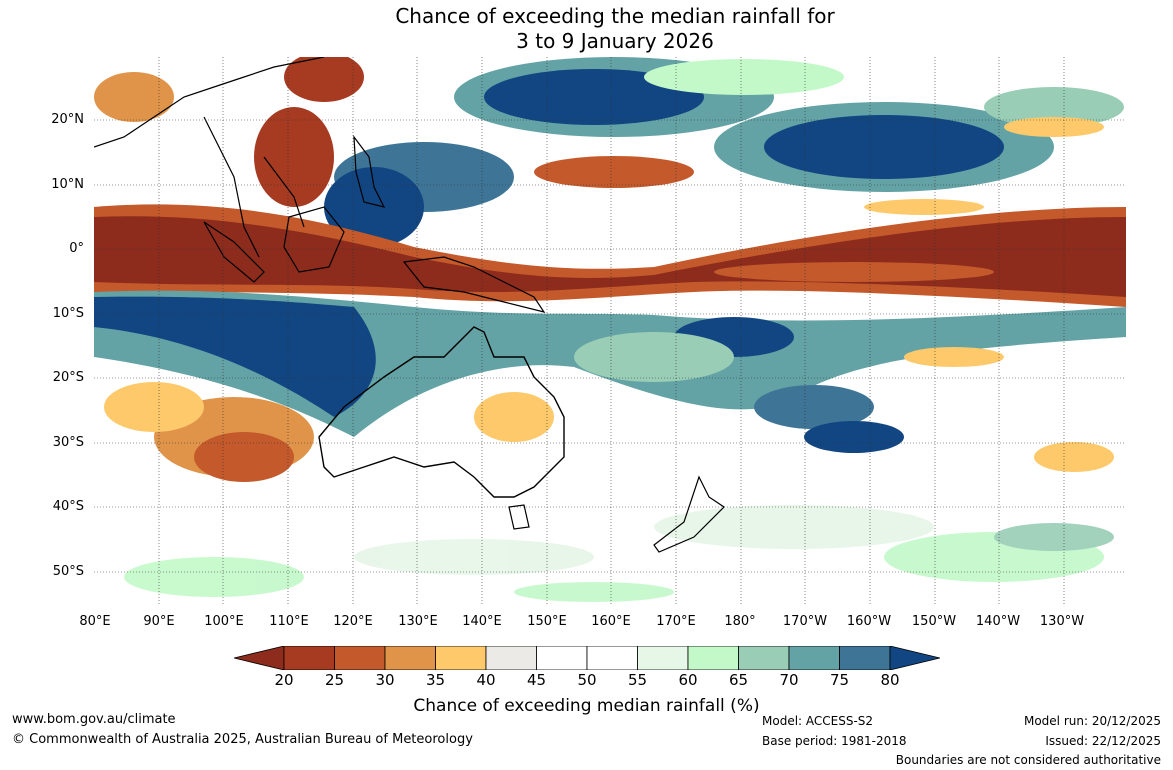 The image size is (1173, 770). Describe the element at coordinates (95, 621) in the screenshot. I see `lon-label-80e: 80°E` at that location.